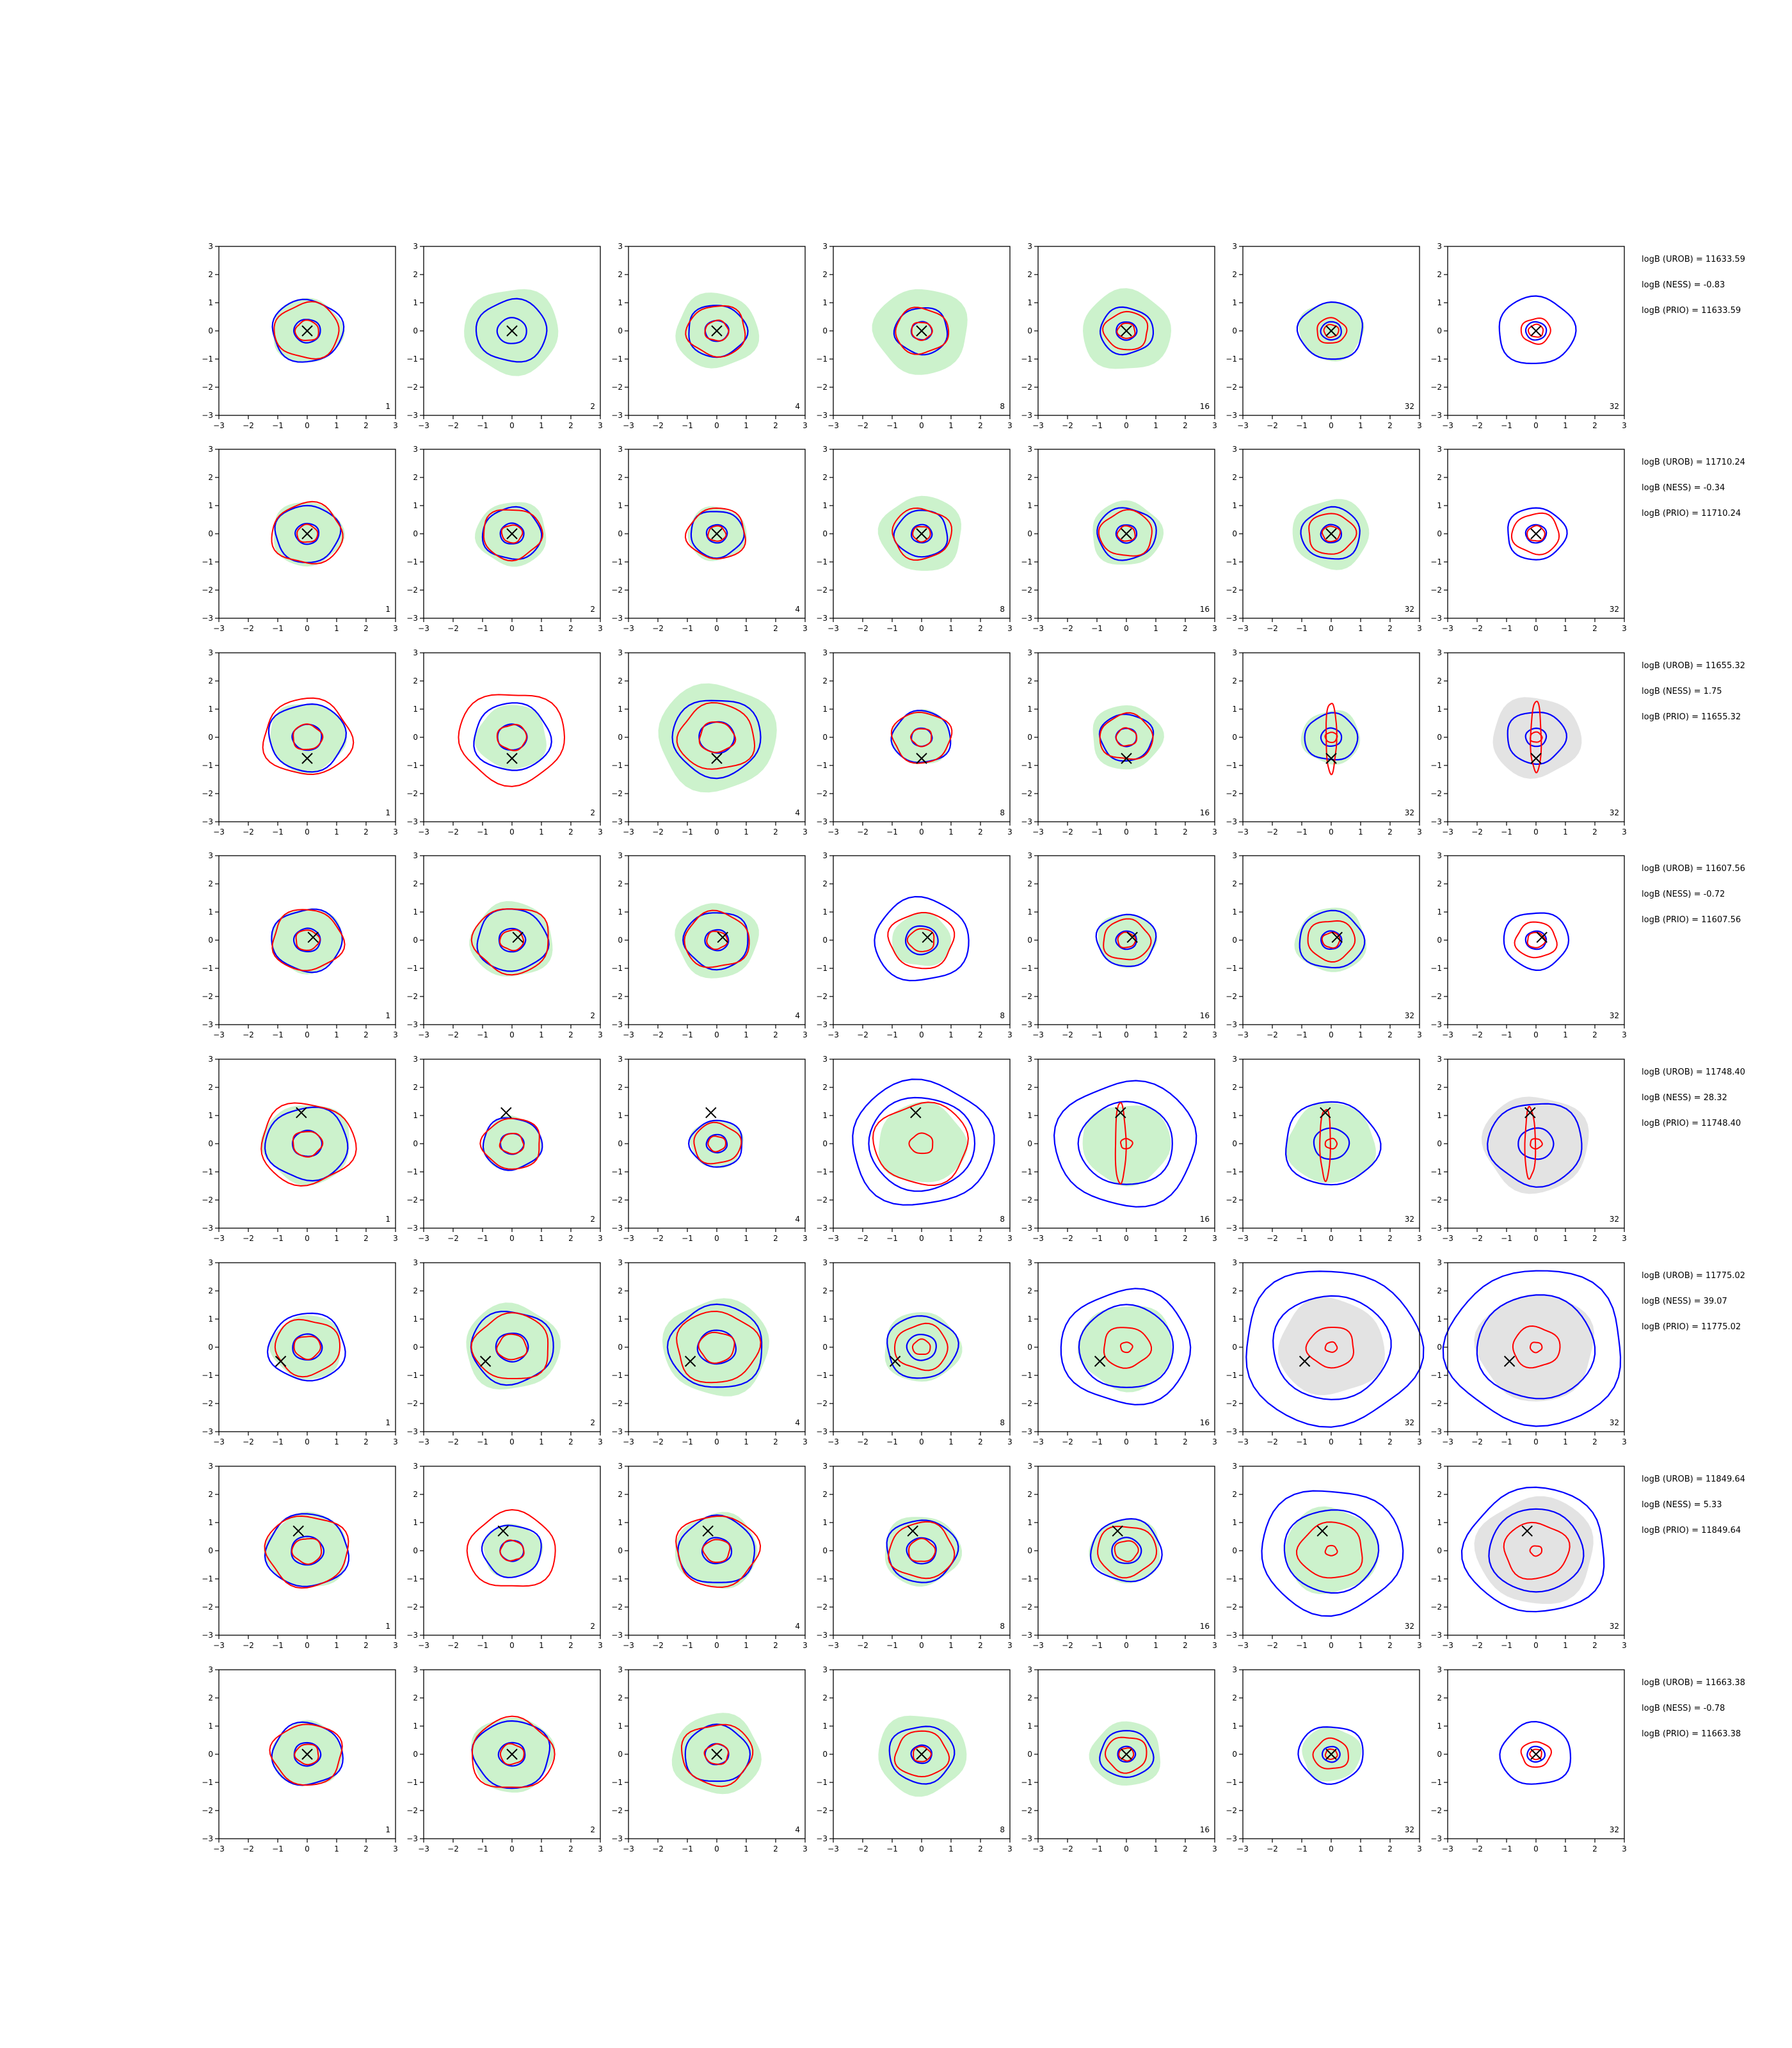  What do you see at coordinates (1002, 1015) in the screenshot?
I see `panel-count-label: 8` at bounding box center [1002, 1015].